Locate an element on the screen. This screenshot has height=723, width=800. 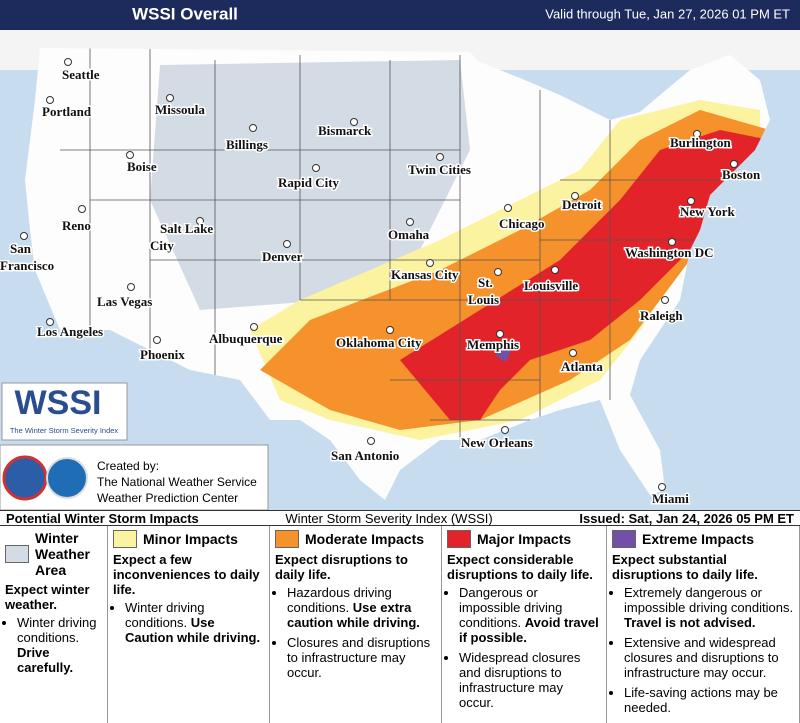
city-label: San Antonio is located at coordinates (365, 455).